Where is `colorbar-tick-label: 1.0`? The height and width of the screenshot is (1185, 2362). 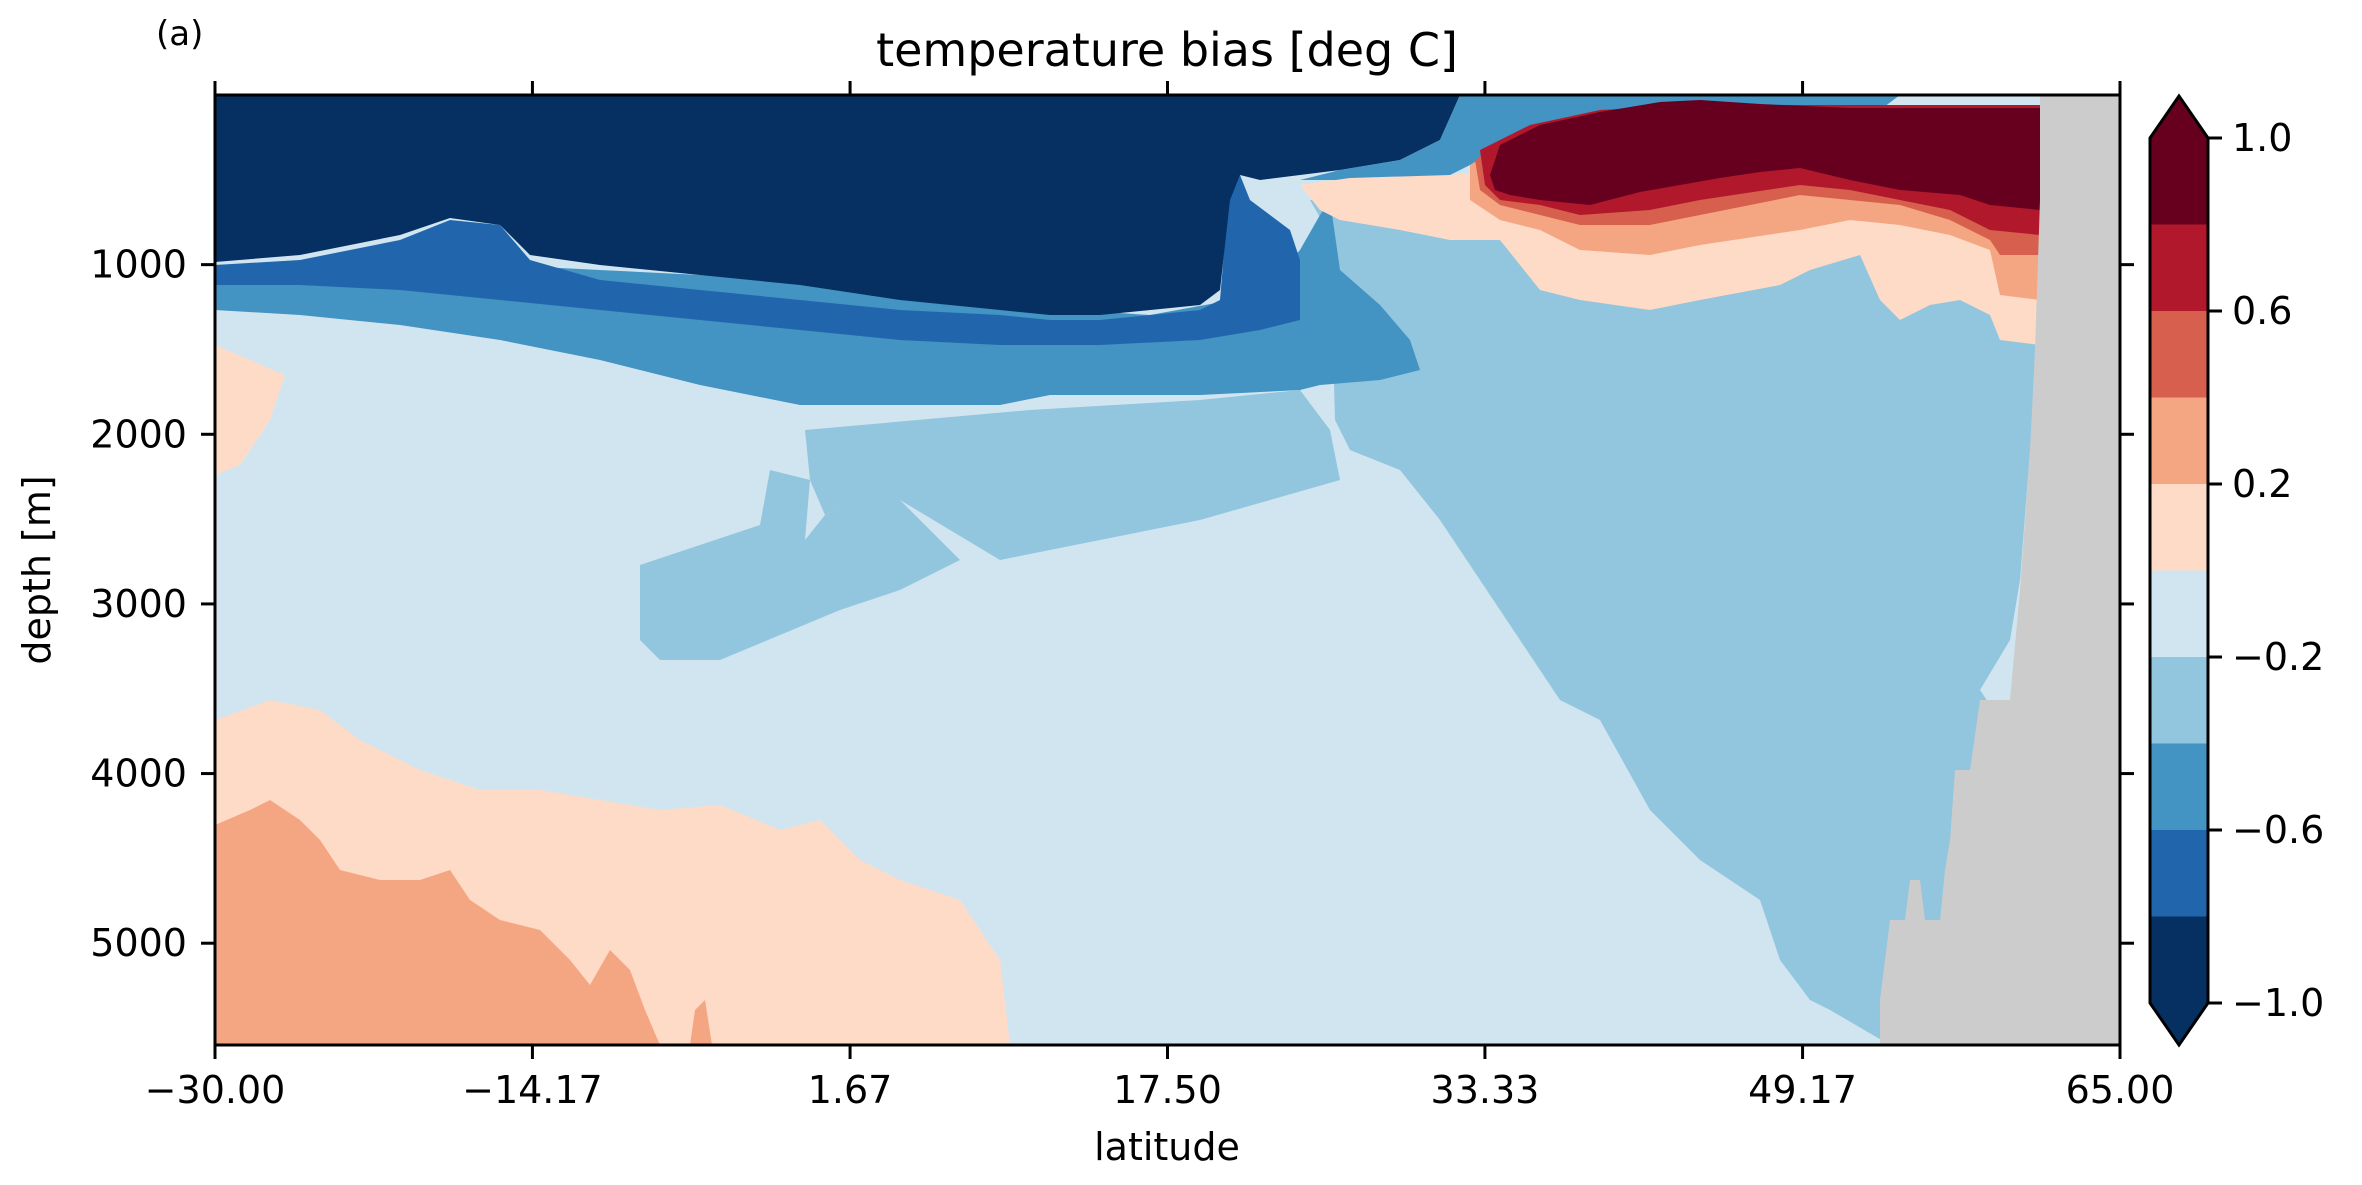
colorbar-tick-label: 1.0 is located at coordinates (2262, 138).